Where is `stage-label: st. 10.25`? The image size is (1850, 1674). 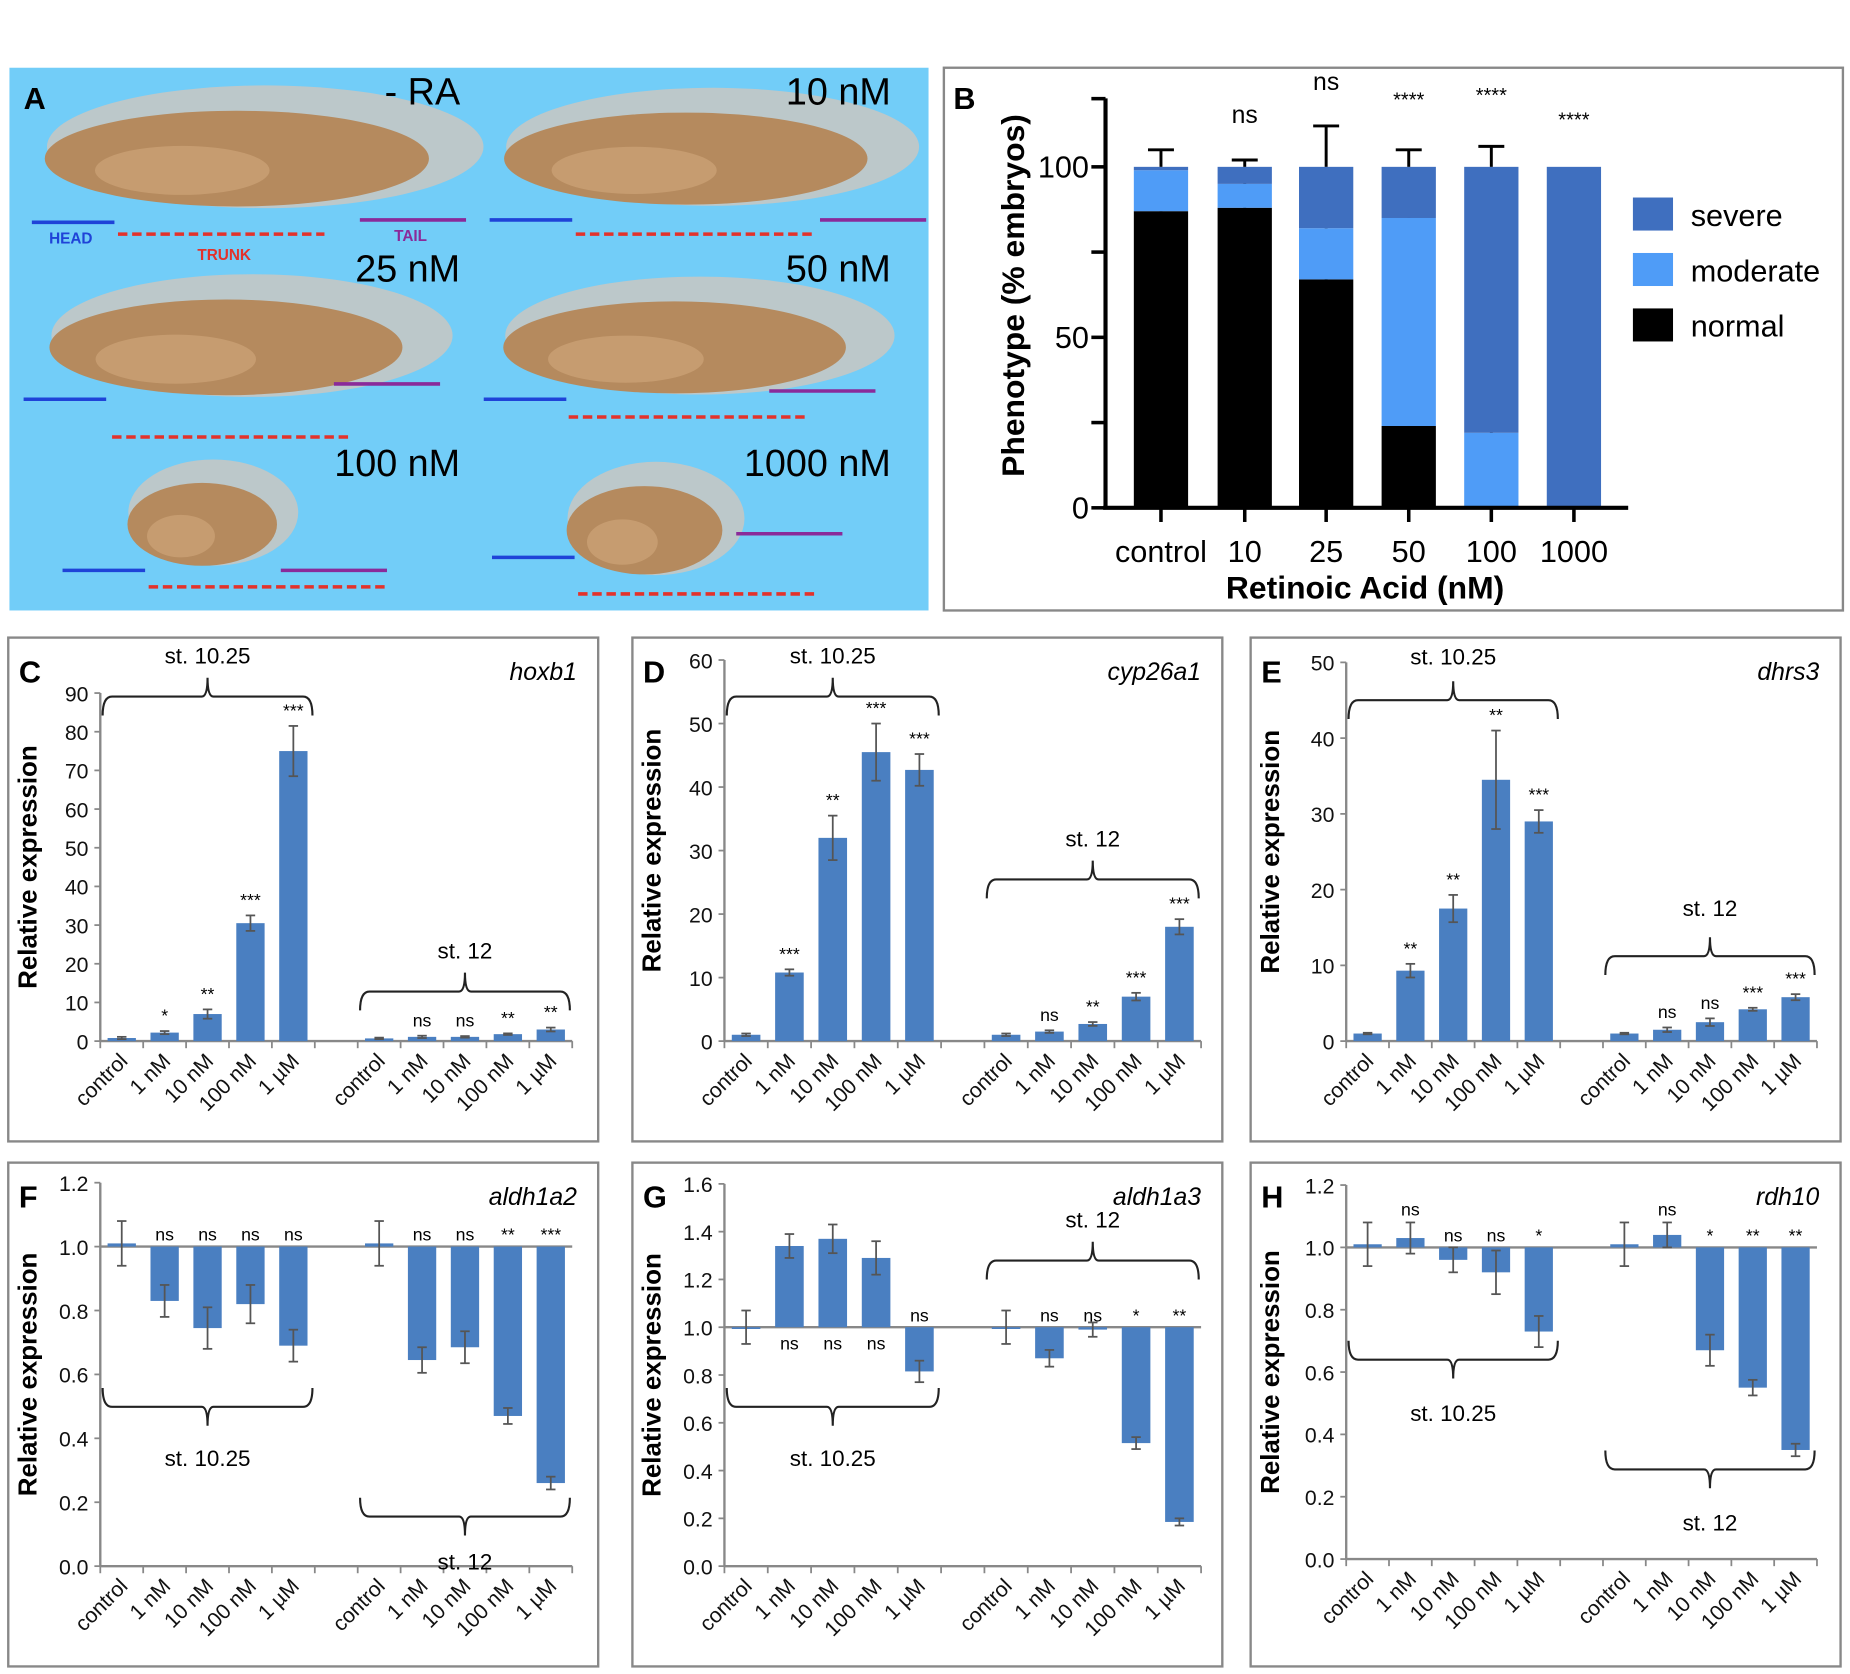 stage-label: st. 10.25 is located at coordinates (833, 656).